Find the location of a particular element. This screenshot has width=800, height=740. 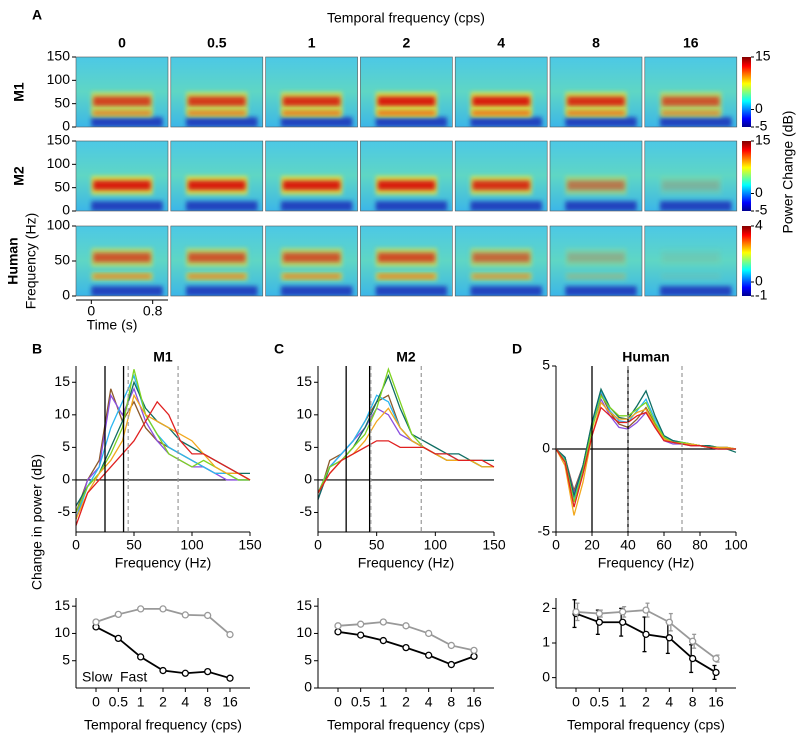

y-tick-label: 10 is located at coordinates (62, 632).